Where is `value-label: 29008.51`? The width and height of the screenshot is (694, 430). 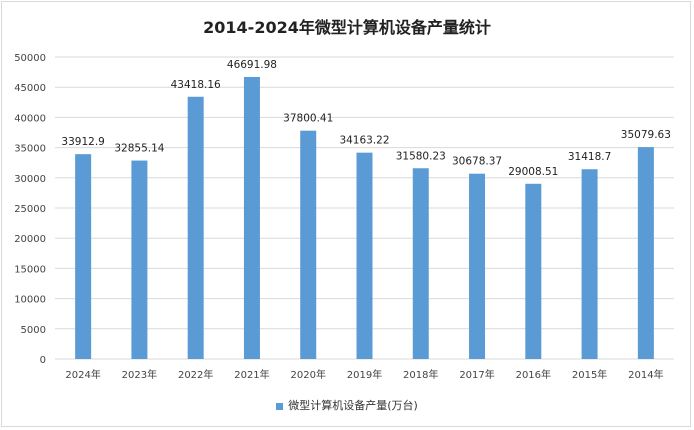 value-label: 29008.51 is located at coordinates (533, 172).